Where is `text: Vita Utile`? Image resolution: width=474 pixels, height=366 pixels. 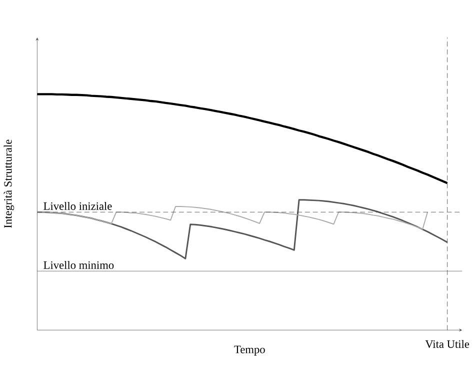 text: Vita Utile is located at coordinates (447, 344).